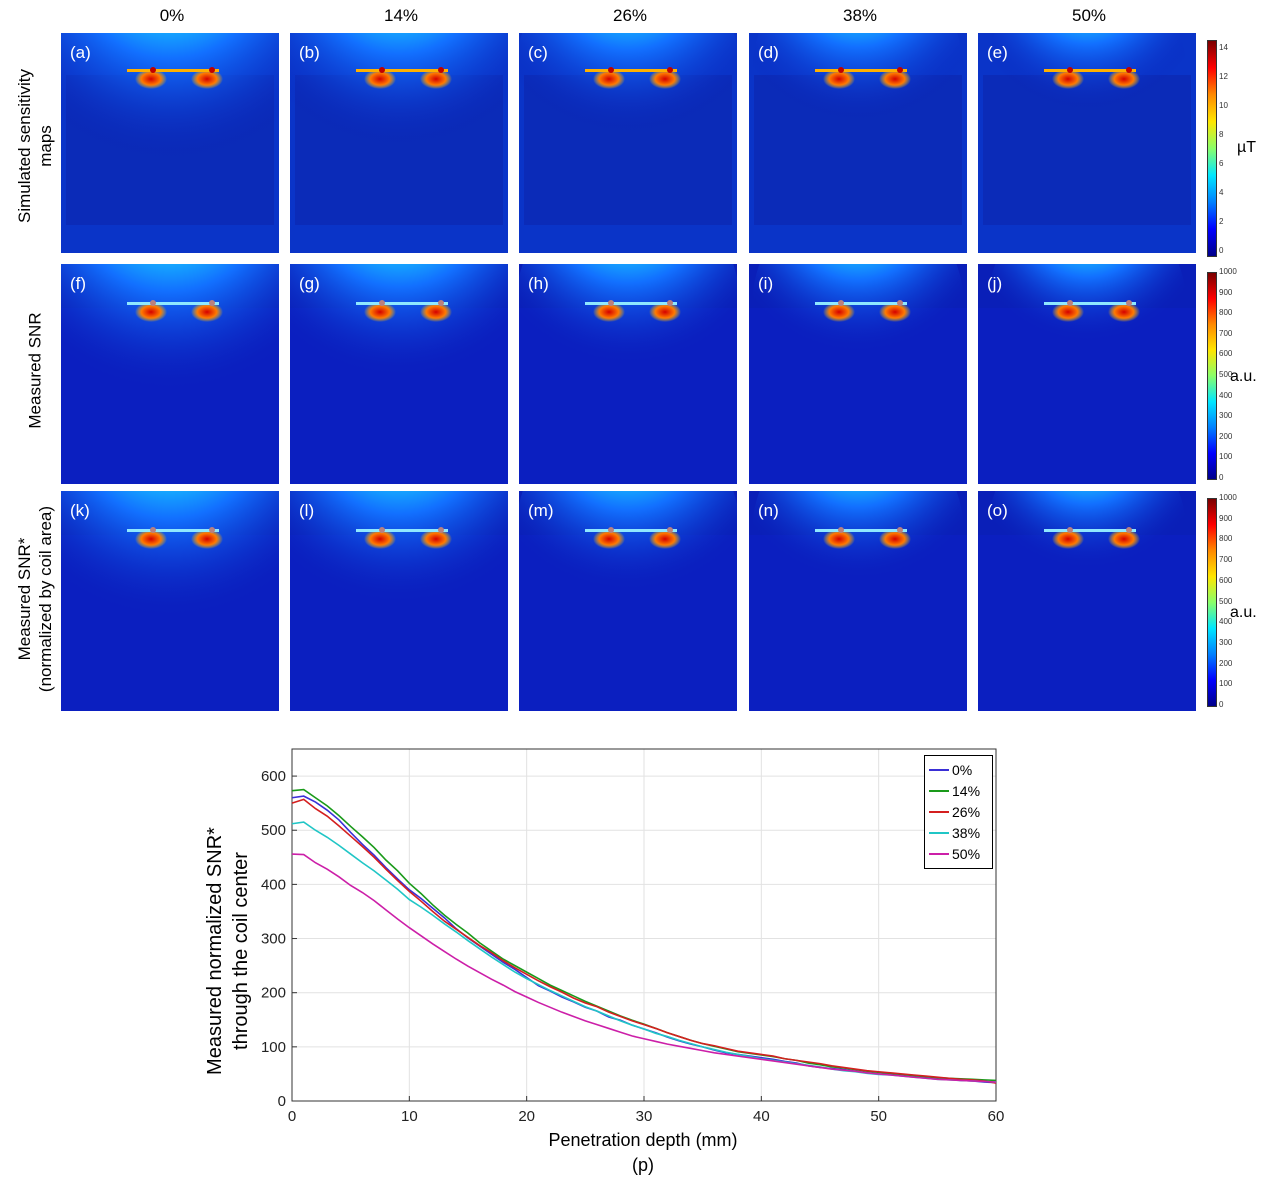 The image size is (1271, 1179). I want to click on map-panel: (e), so click(1087, 143).